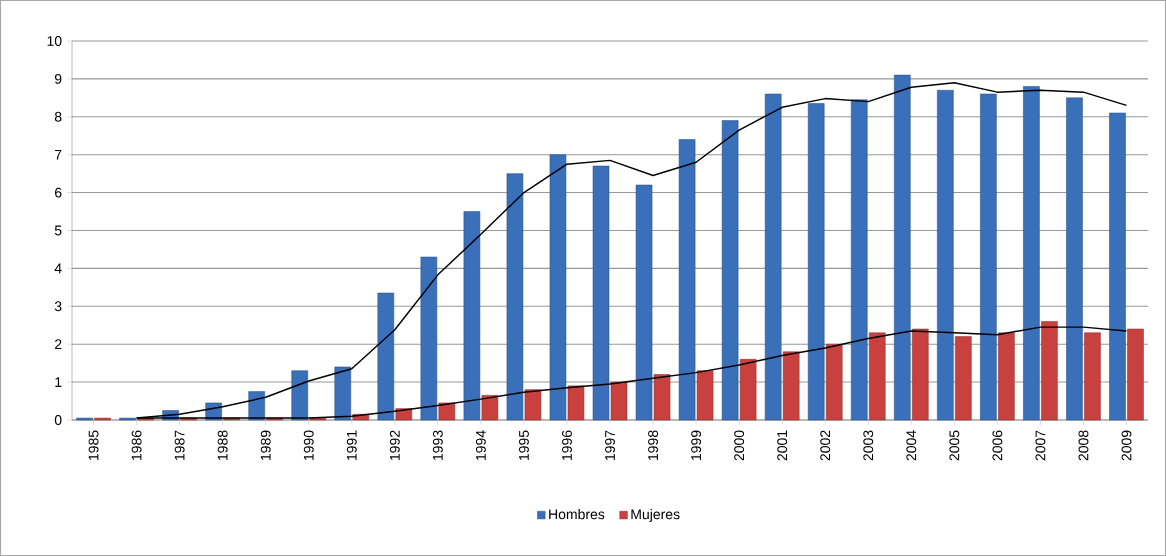  What do you see at coordinates (54, 41) in the screenshot?
I see `y-tick-label: 10` at bounding box center [54, 41].